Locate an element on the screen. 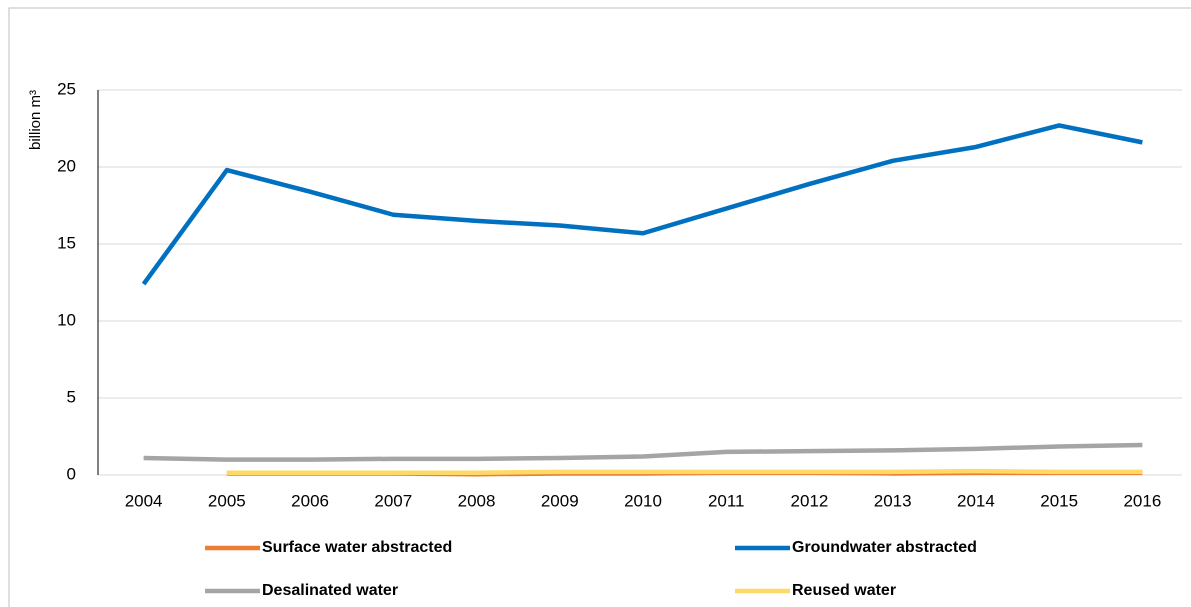 The width and height of the screenshot is (1191, 607). x-tick-label: 2006 is located at coordinates (310, 500).